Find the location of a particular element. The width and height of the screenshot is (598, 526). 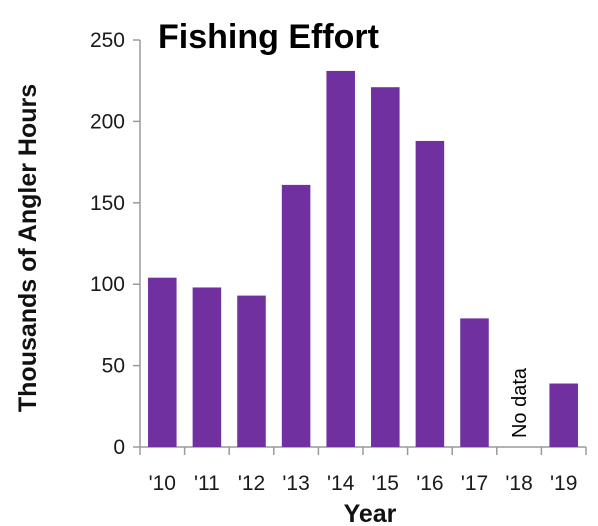

annotations: No data is located at coordinates (520, 402).